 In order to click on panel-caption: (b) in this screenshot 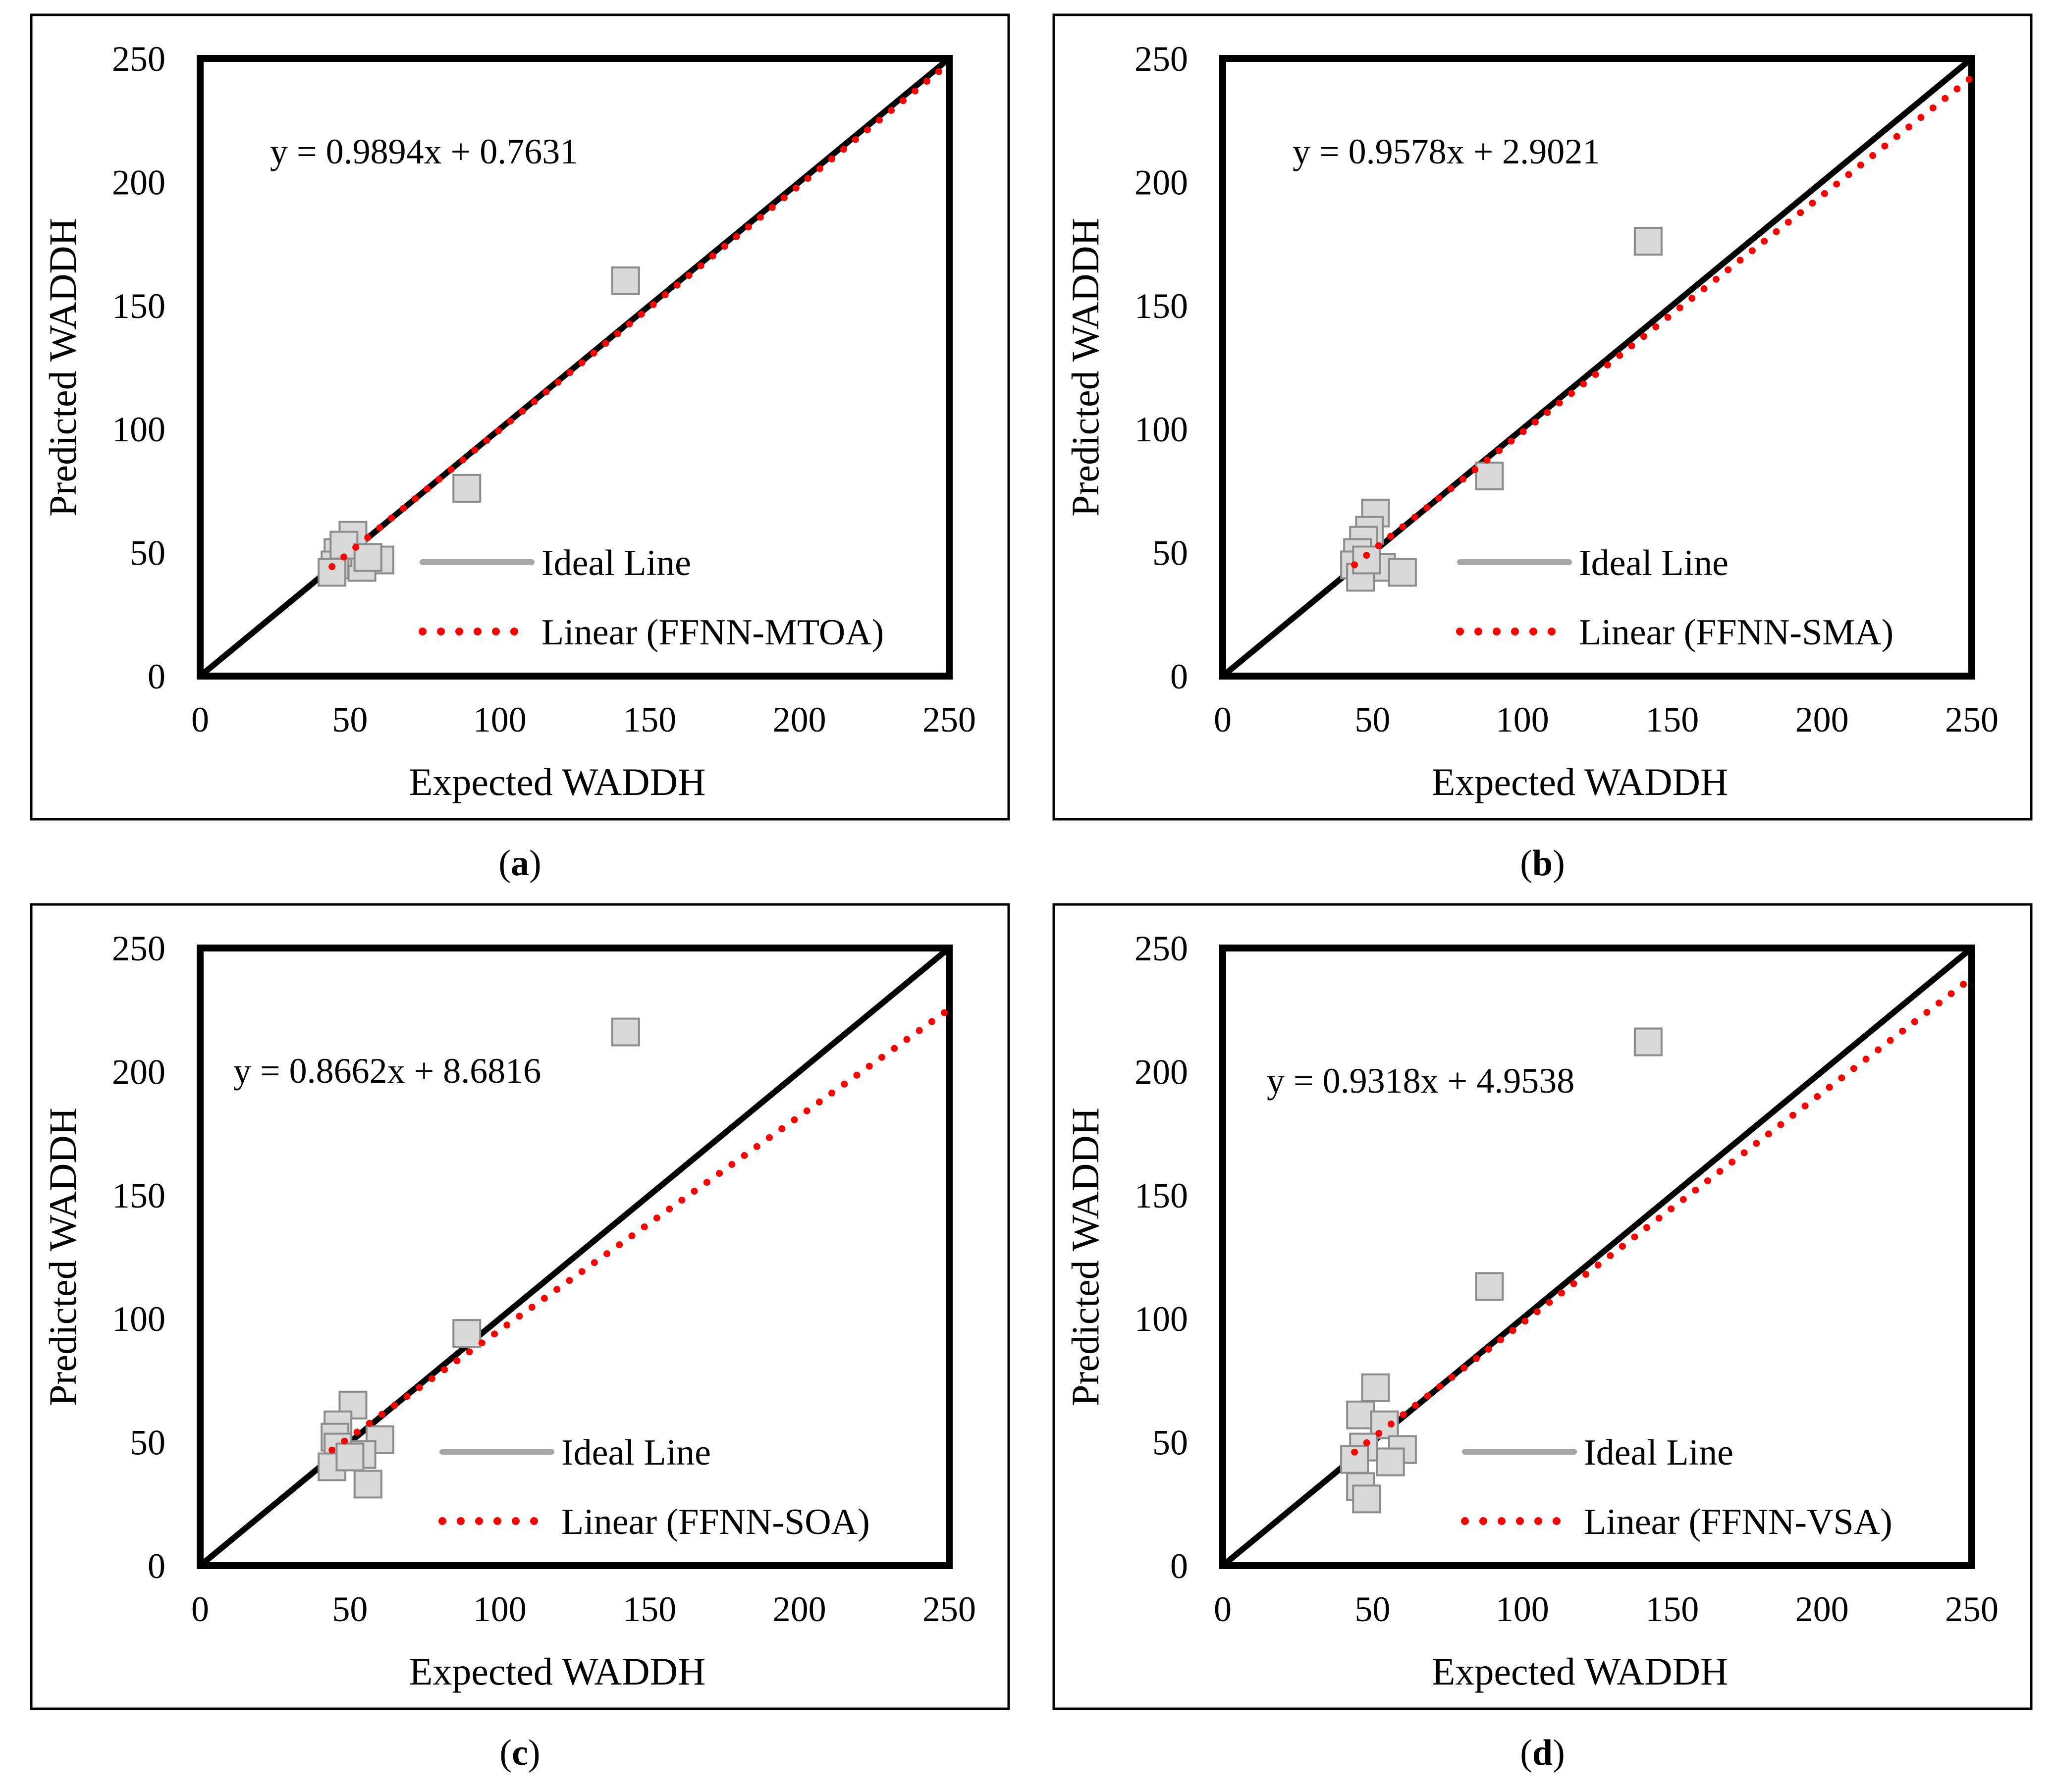, I will do `click(1542, 864)`.